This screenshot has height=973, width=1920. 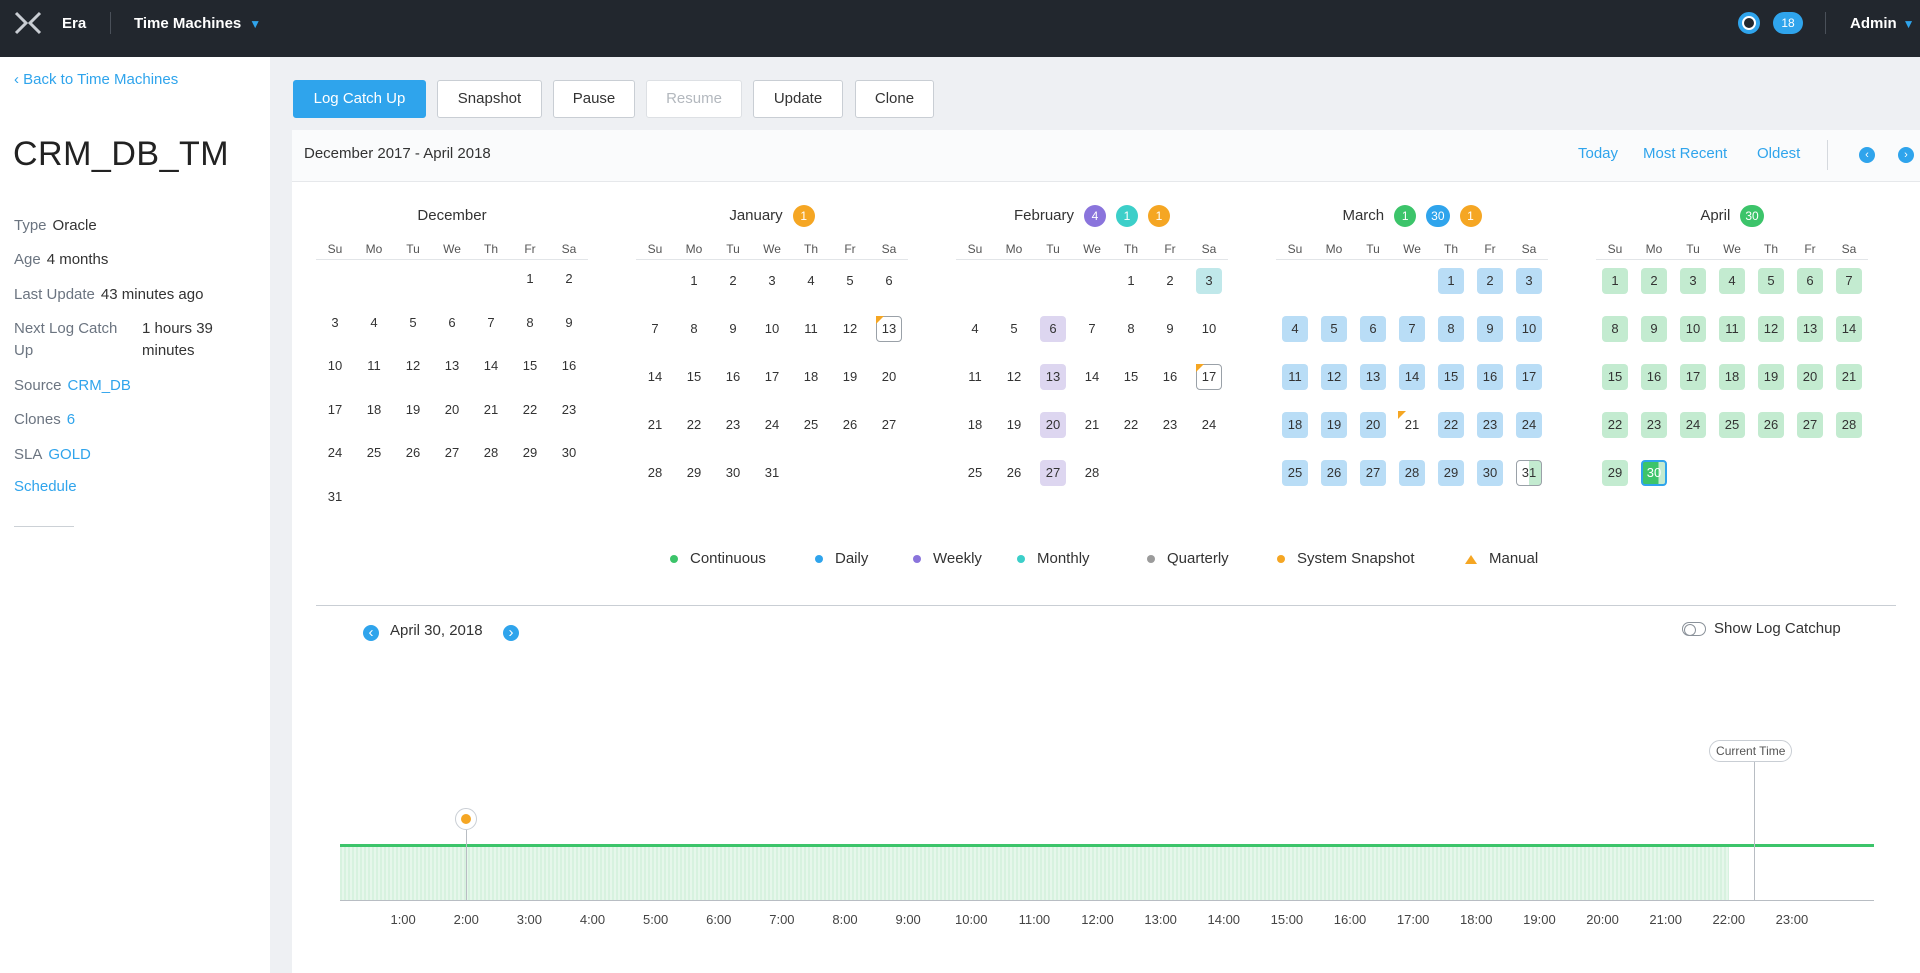 I want to click on system-snapshot-marker, so click(x=466, y=819).